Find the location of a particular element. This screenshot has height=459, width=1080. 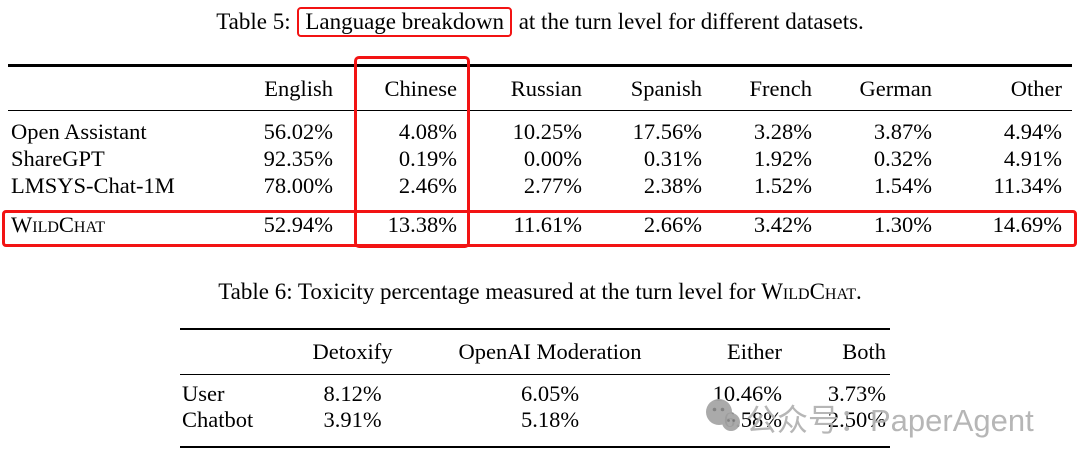

cell-value: 1.54% is located at coordinates (902, 185).